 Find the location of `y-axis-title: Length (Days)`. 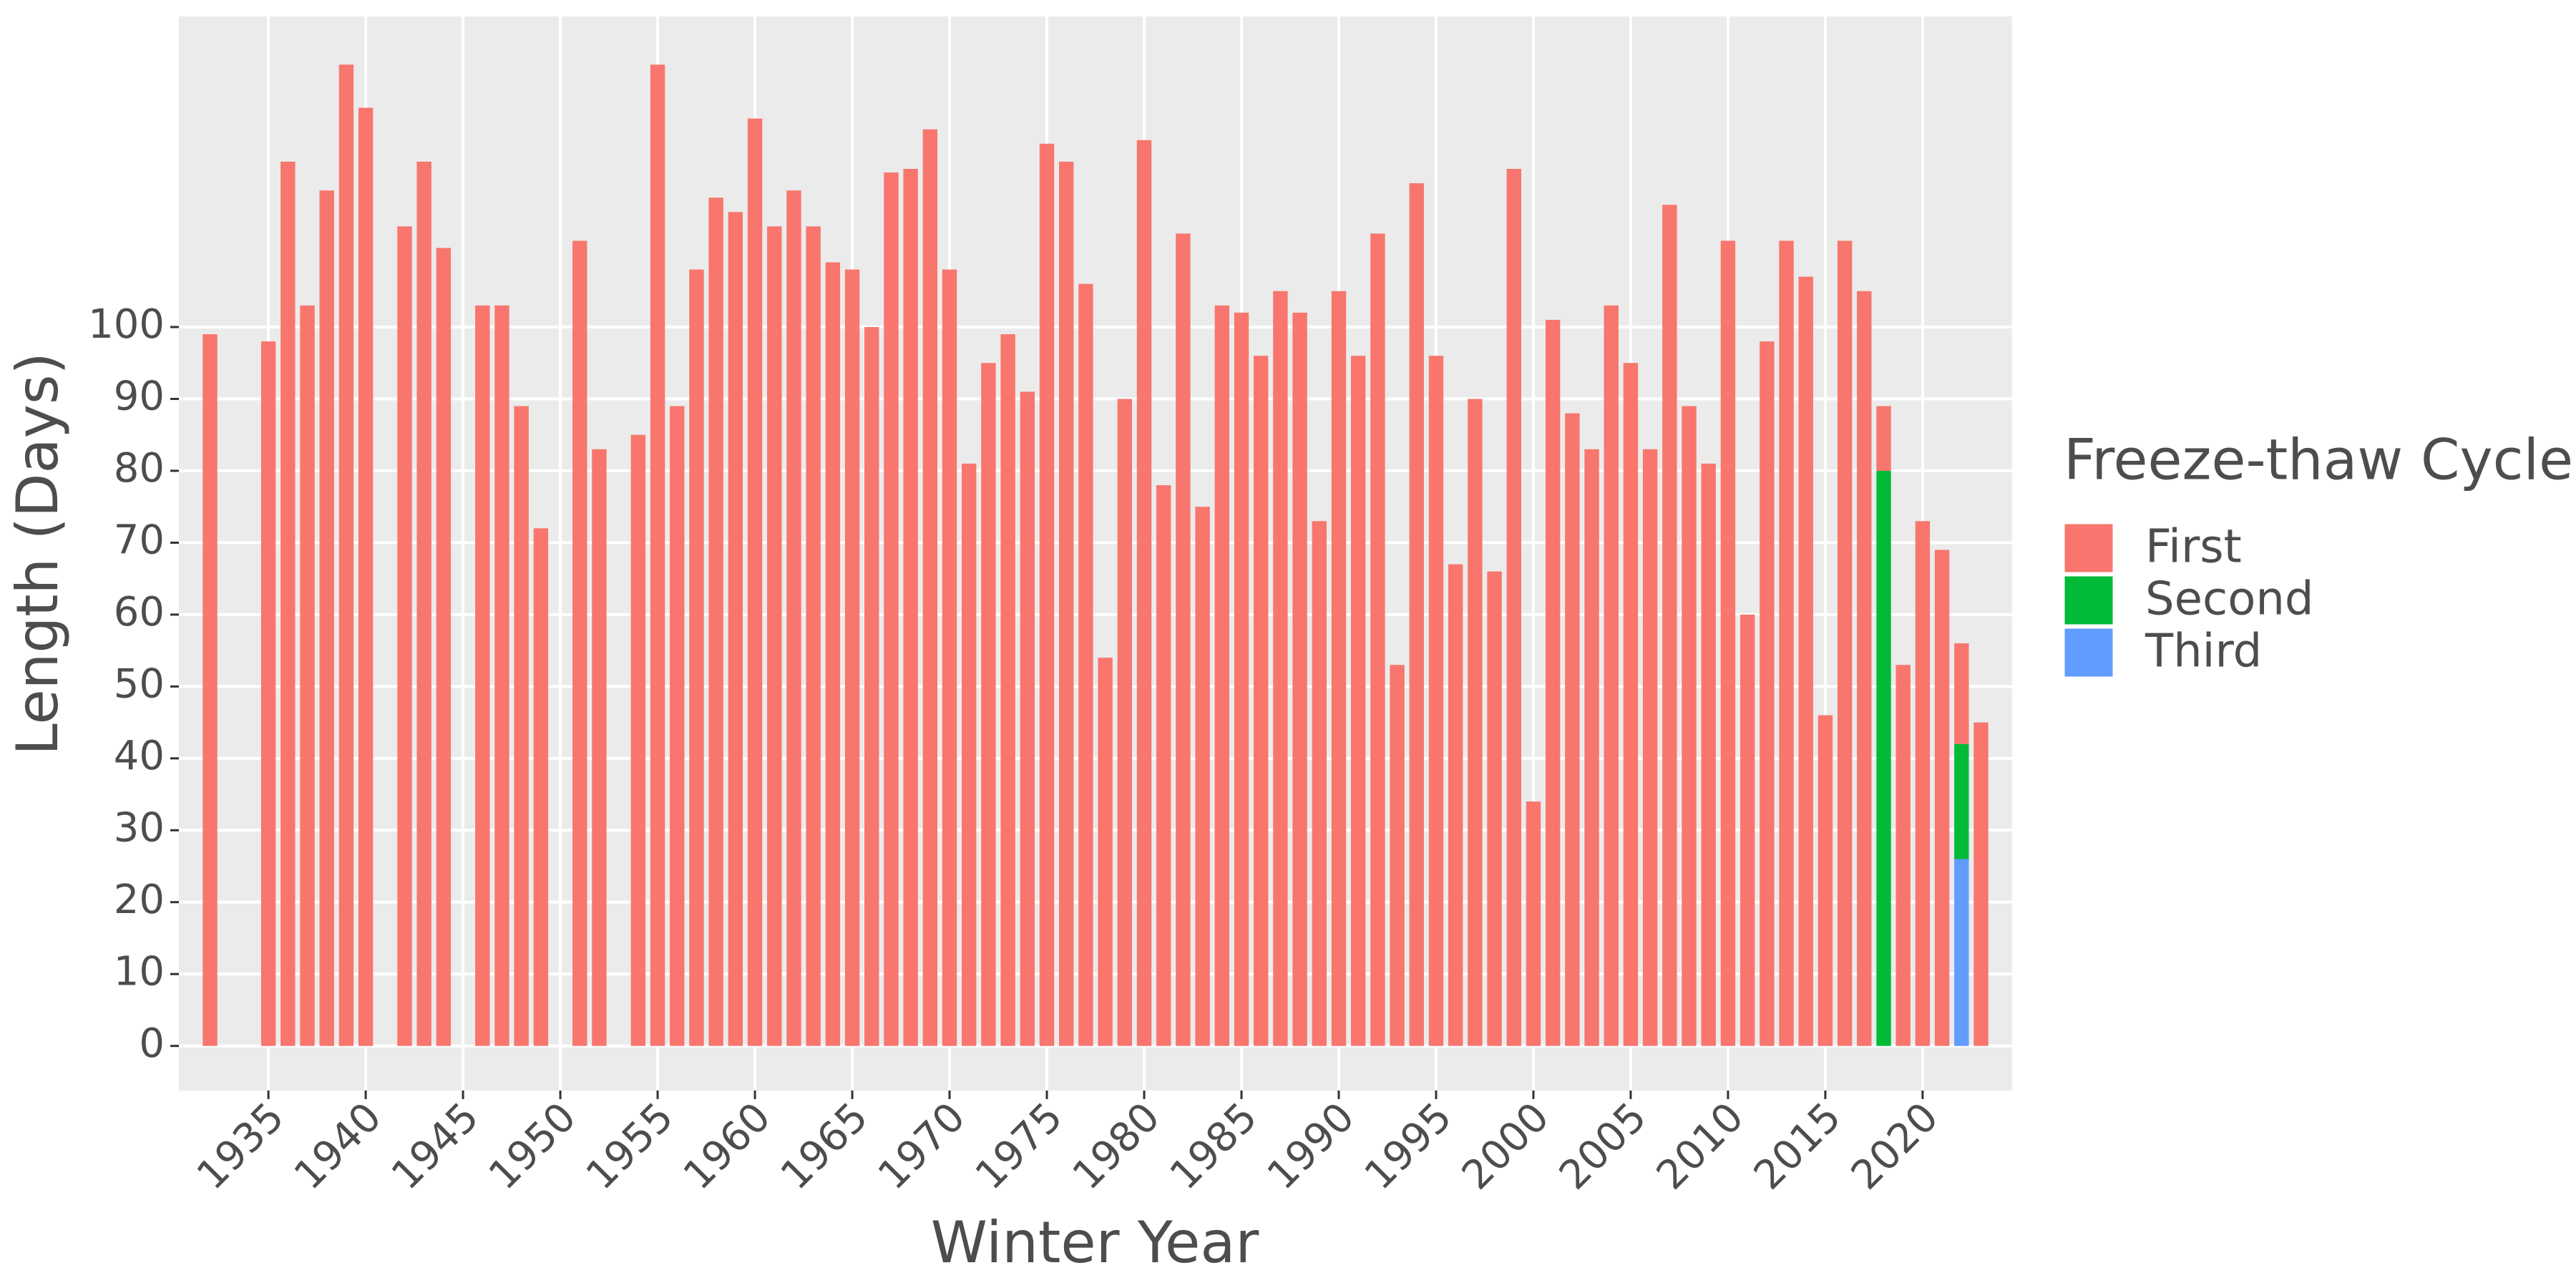

y-axis-title: Length (Days) is located at coordinates (37, 553).